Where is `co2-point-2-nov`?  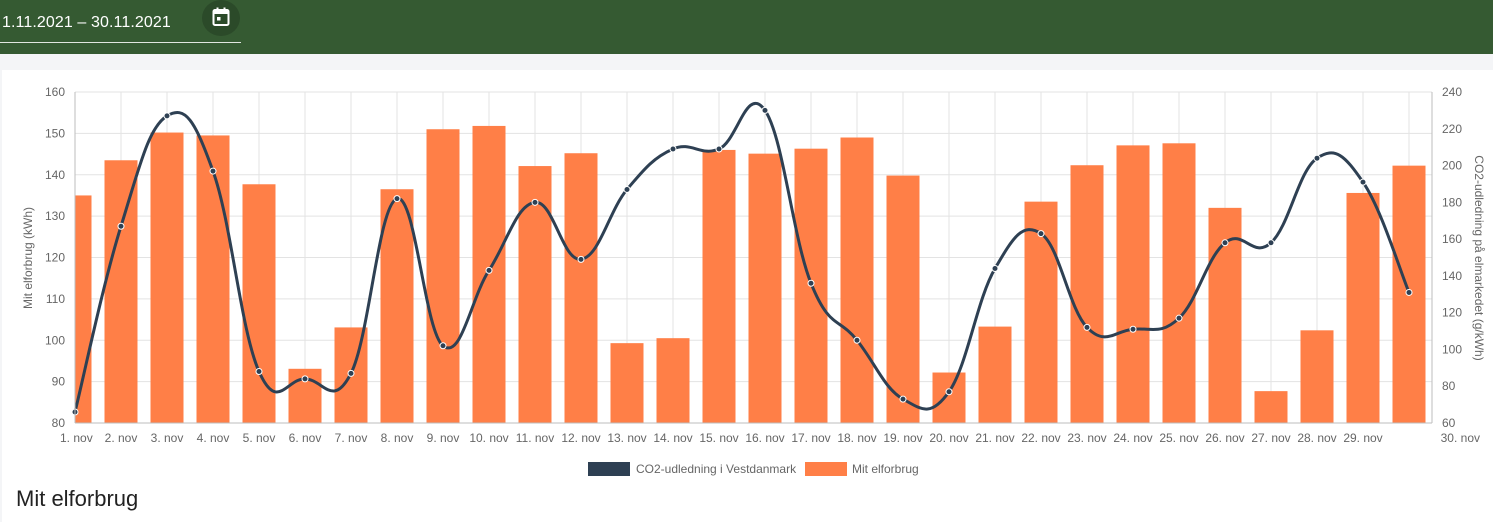 co2-point-2-nov is located at coordinates (121, 226).